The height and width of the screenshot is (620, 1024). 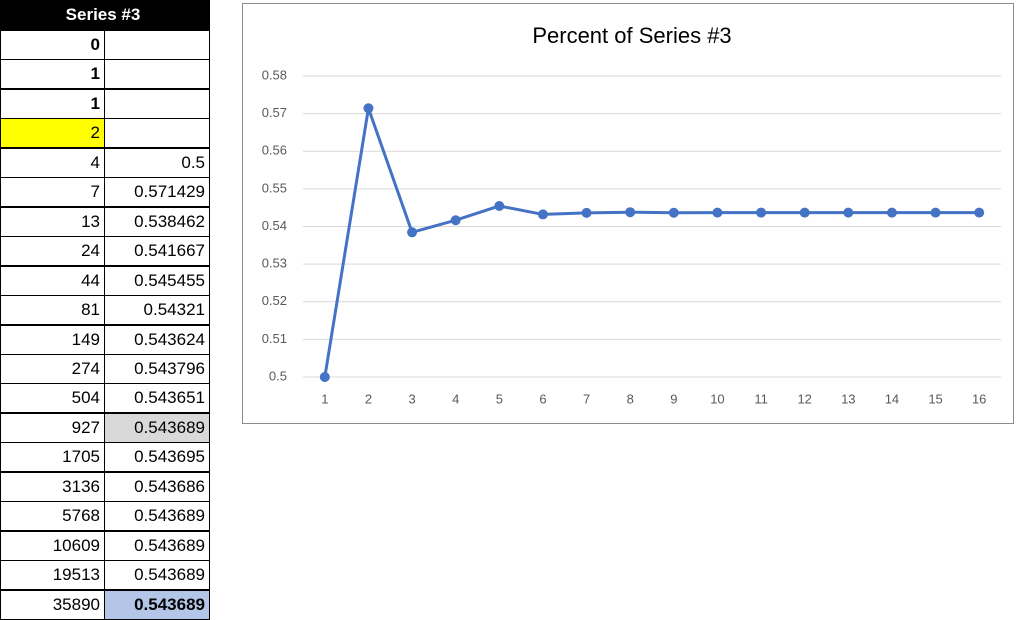 I want to click on y-tick-label: 0.51, so click(x=274, y=338).